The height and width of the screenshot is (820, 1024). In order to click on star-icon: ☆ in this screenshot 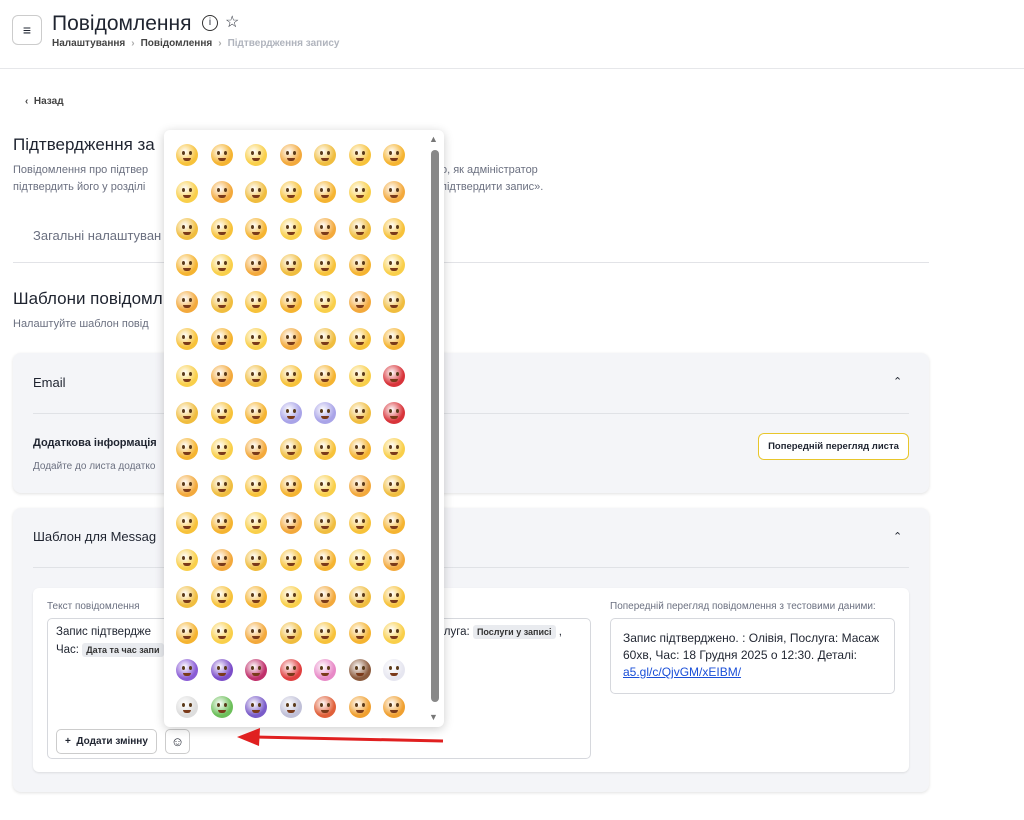, I will do `click(232, 22)`.